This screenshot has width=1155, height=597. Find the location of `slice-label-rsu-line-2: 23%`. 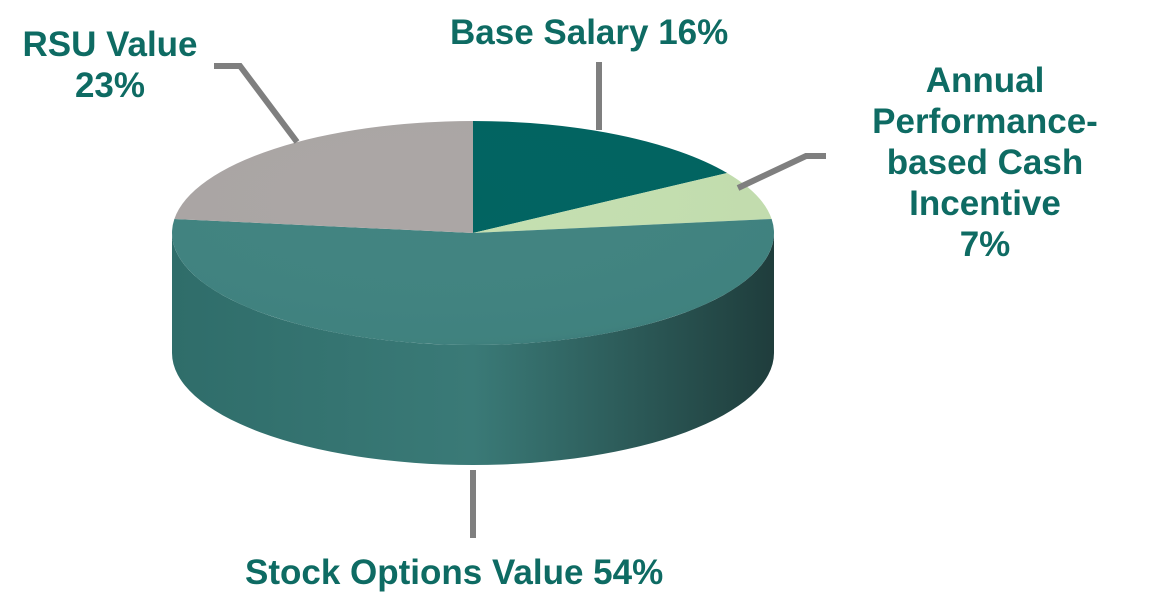

slice-label-rsu-line-2: 23% is located at coordinates (110, 85).